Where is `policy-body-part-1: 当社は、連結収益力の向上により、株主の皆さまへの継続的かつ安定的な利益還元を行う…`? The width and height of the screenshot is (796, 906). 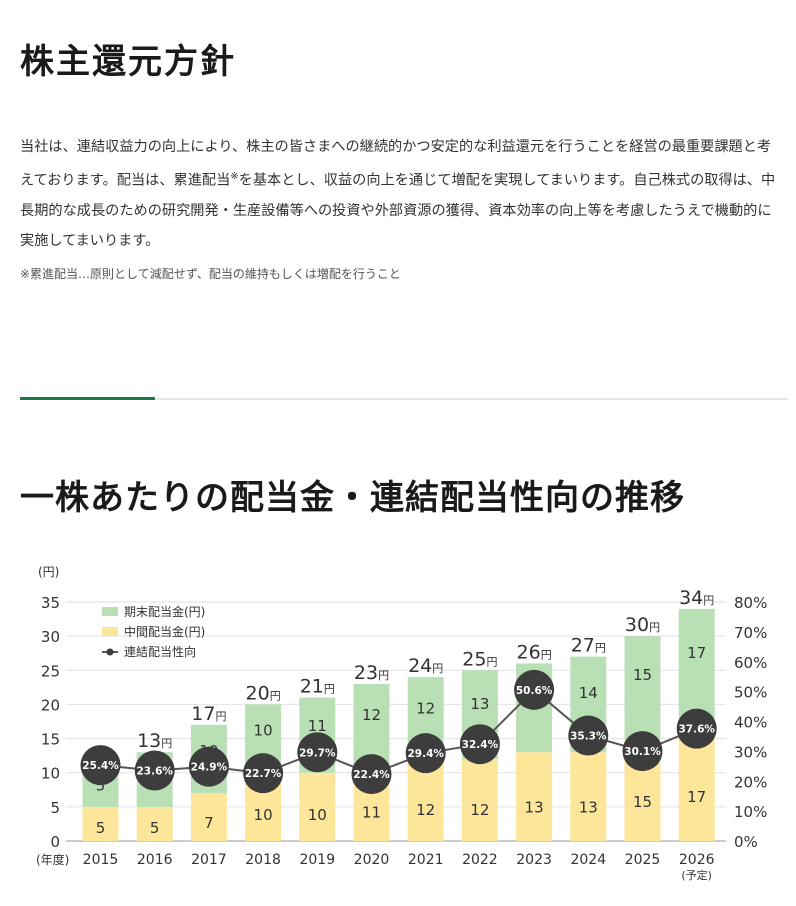 policy-body-part-1: 当社は、連結収益力の向上により、株主の皆さまへの継続的かつ安定的な利益還元を行う… is located at coordinates (396, 164).